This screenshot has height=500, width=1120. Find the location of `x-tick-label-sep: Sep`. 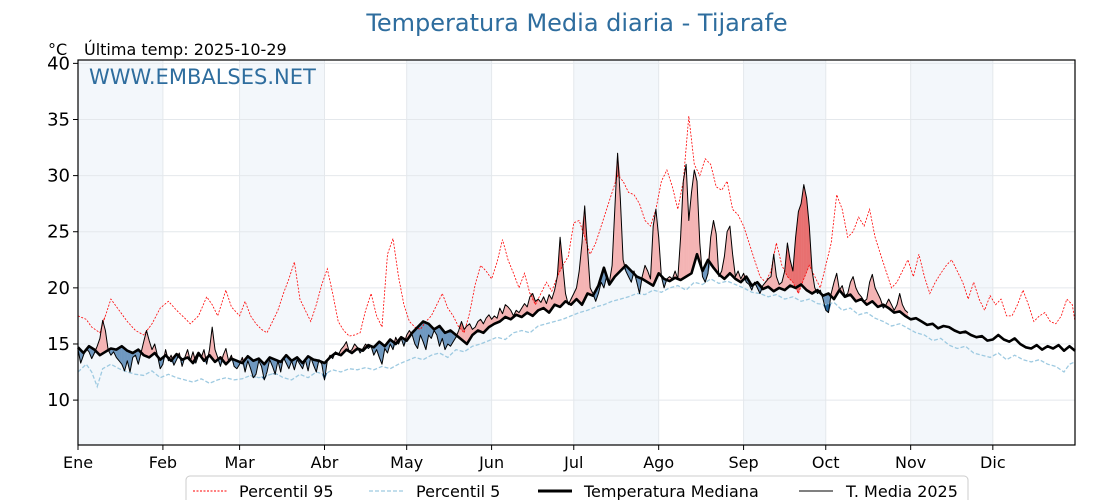

x-tick-label-sep: Sep is located at coordinates (744, 462).